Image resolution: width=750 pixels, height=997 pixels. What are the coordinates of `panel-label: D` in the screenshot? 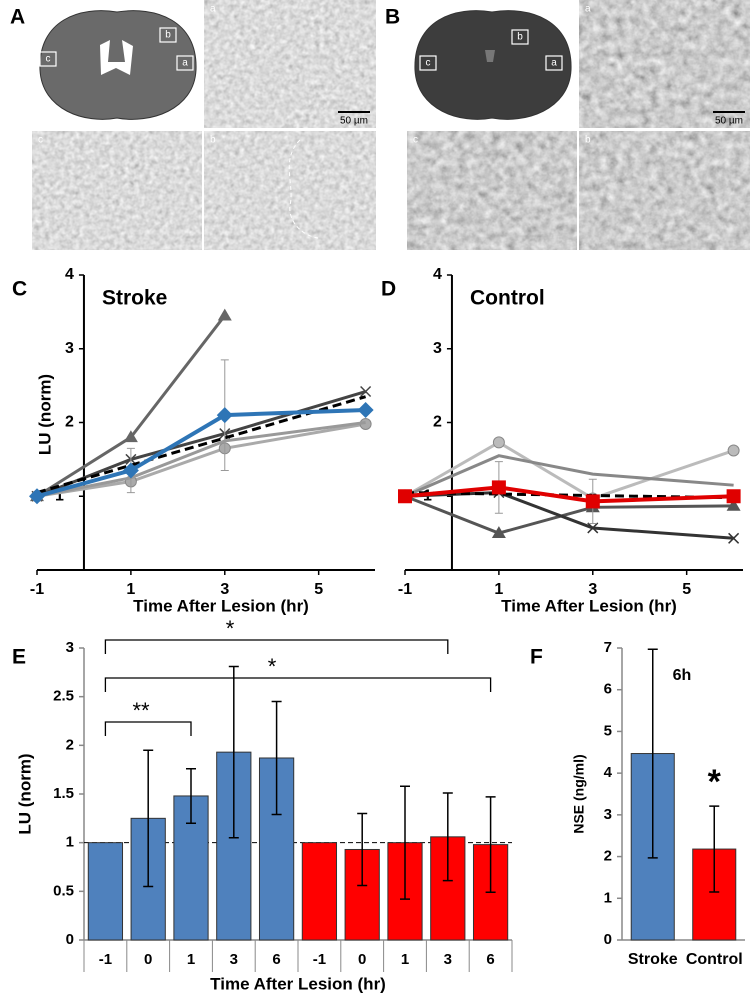 It's located at (388, 289).